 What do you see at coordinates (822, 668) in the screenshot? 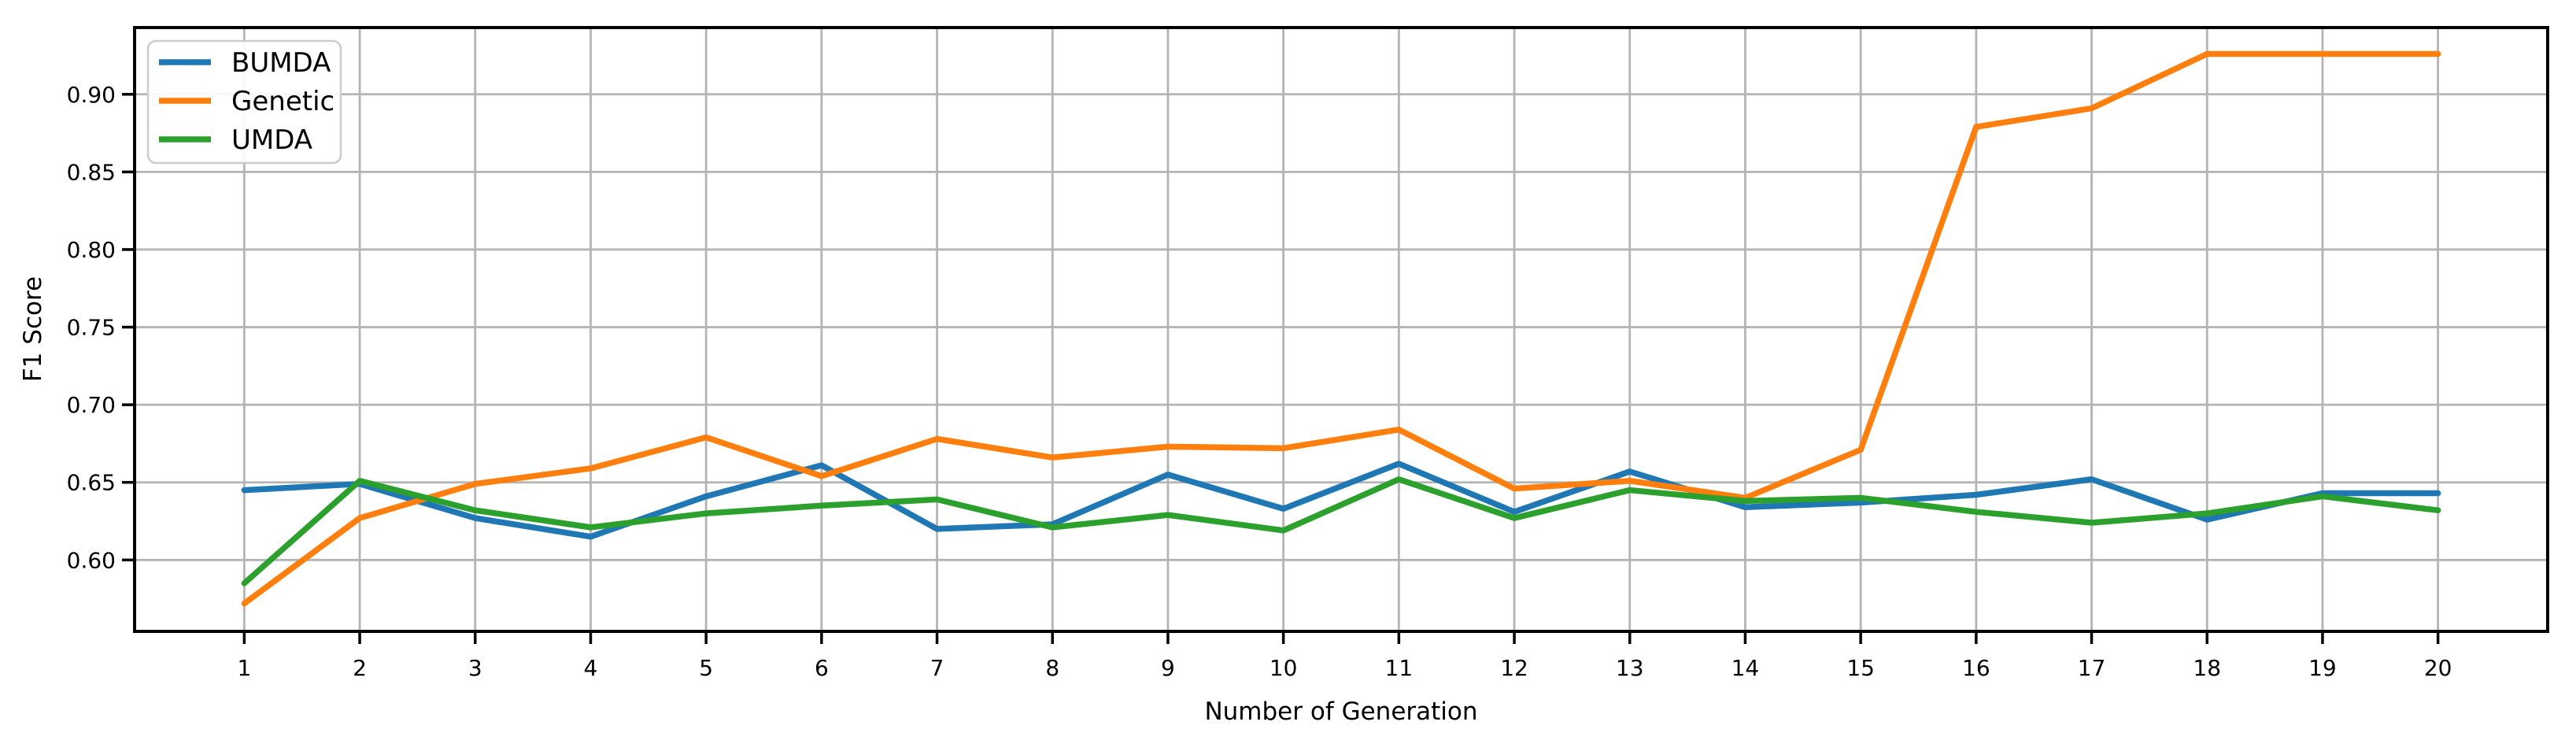
I see `x-tick-label: 6` at bounding box center [822, 668].